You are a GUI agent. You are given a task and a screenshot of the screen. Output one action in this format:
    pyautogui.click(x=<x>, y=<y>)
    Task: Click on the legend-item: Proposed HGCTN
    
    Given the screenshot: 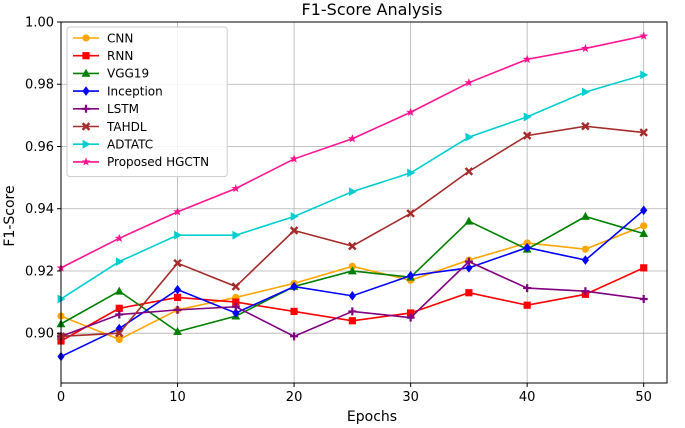 What is the action you would take?
    pyautogui.click(x=141, y=162)
    